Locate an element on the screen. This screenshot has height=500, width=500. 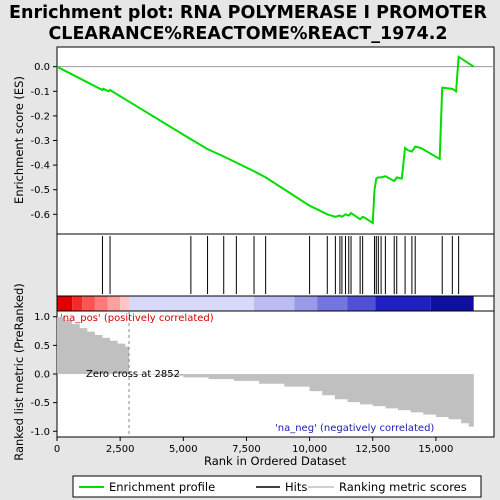
x-tick-label: 7,500 is located at coordinates (246, 449).